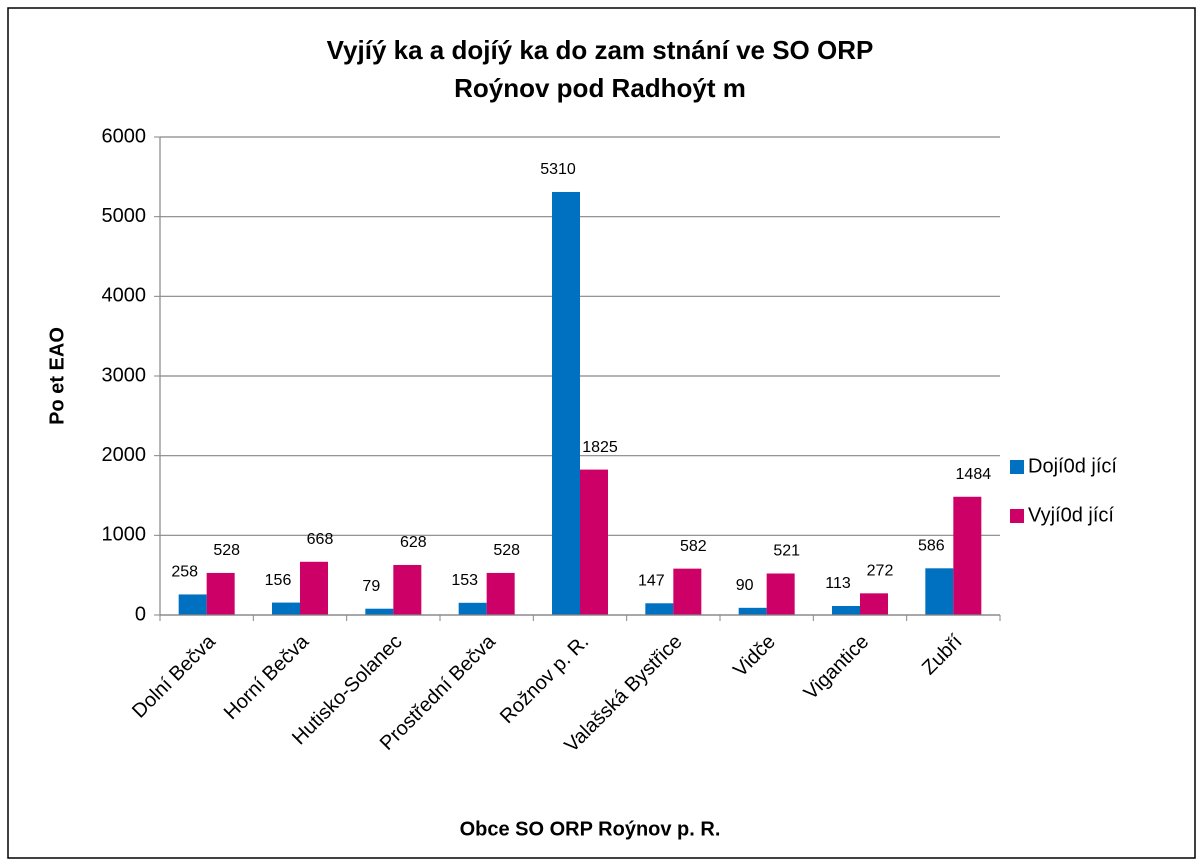  What do you see at coordinates (320, 539) in the screenshot?
I see `data-label: 668` at bounding box center [320, 539].